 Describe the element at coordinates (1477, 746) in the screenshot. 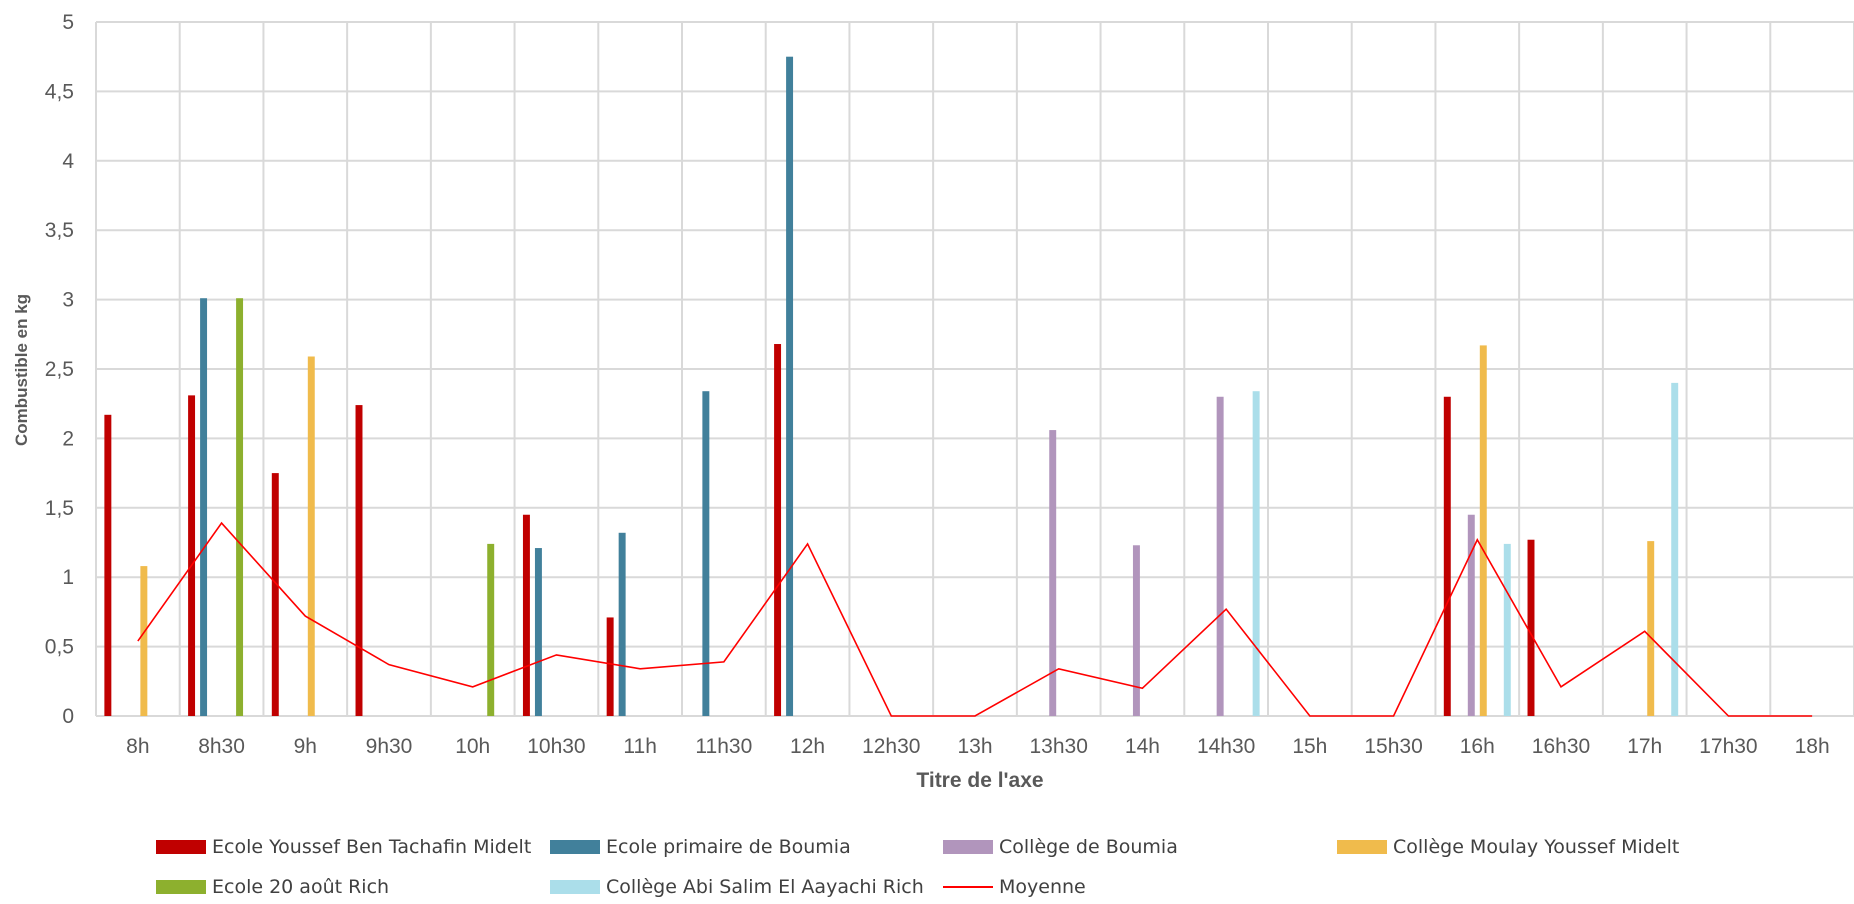

I see `x-tick-label: 16h` at that location.